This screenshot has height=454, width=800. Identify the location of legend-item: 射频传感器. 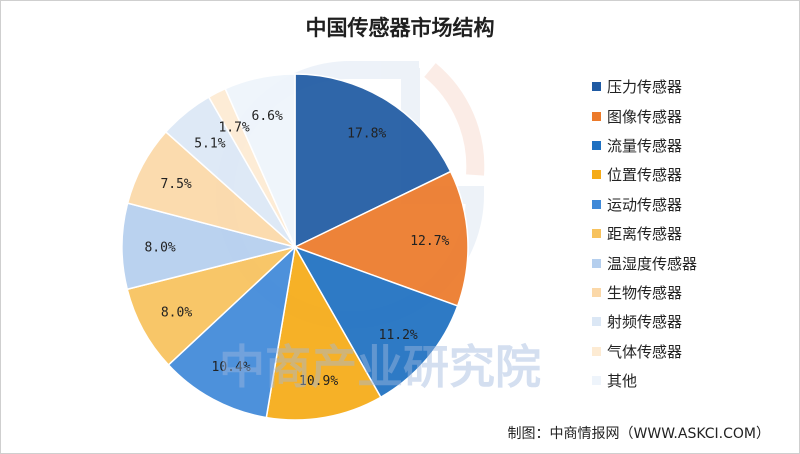
(644, 321).